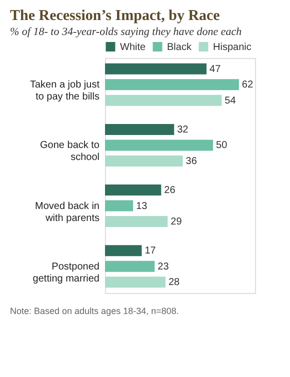 The image size is (290, 377). What do you see at coordinates (65, 91) in the screenshot?
I see `y-tick-label: Taken a job just to pay the bills` at bounding box center [65, 91].